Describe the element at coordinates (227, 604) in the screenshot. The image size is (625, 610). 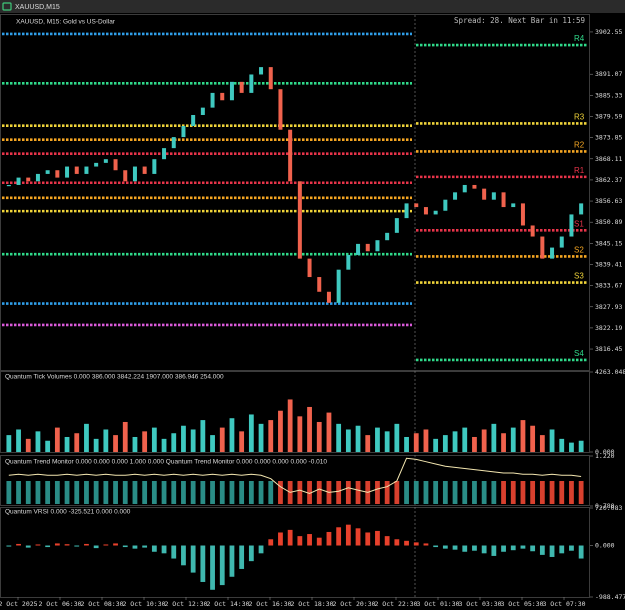
I see `time-label: 2 Oct 14:30` at that location.